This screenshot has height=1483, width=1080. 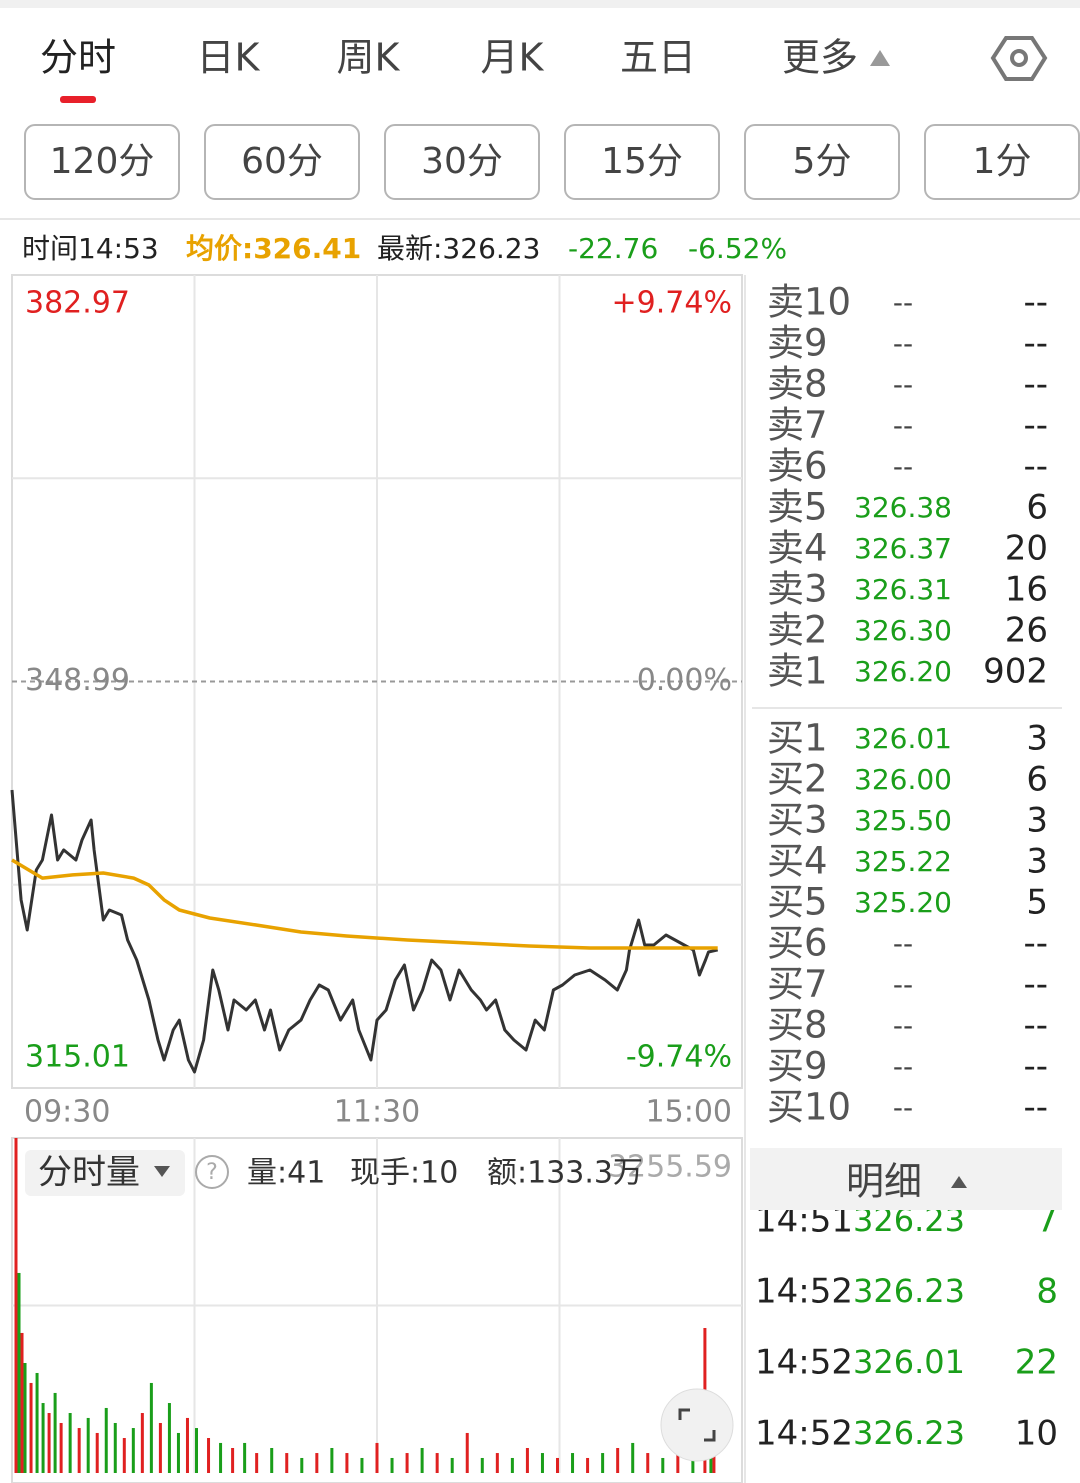 I want to click on period-label: 5分, so click(x=822, y=161).